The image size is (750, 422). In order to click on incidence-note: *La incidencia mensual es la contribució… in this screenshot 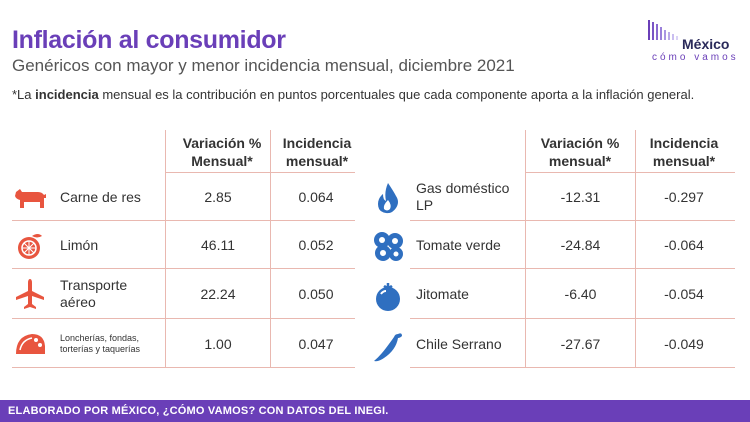, I will do `click(353, 94)`.